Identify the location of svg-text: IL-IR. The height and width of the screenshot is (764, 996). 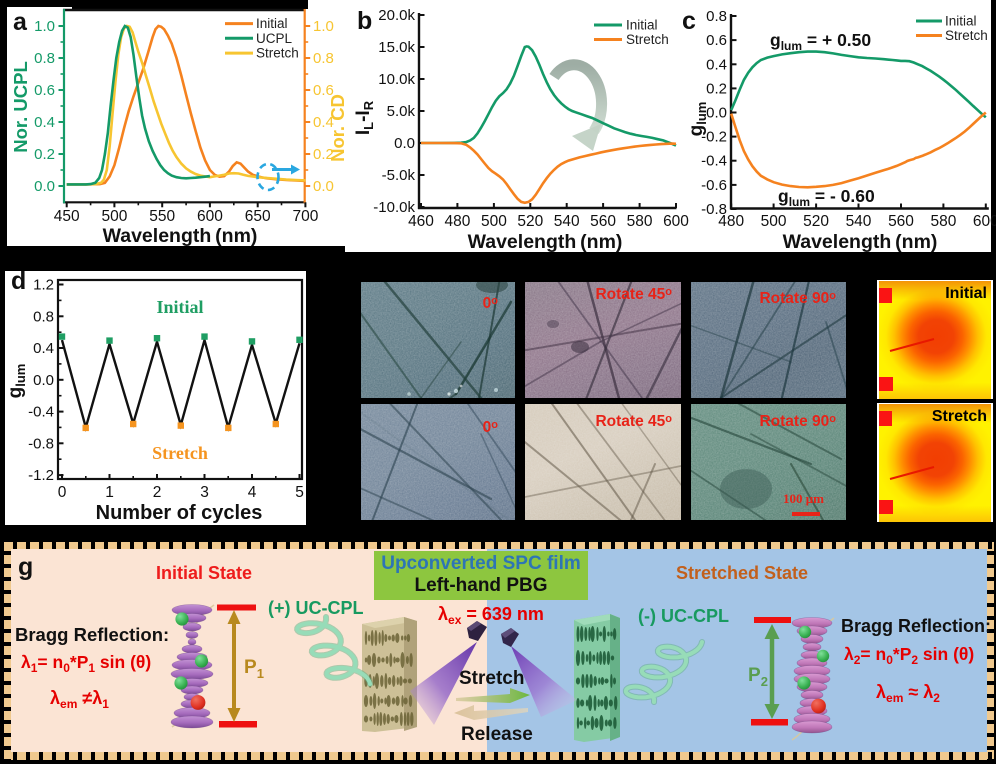
(364, 117).